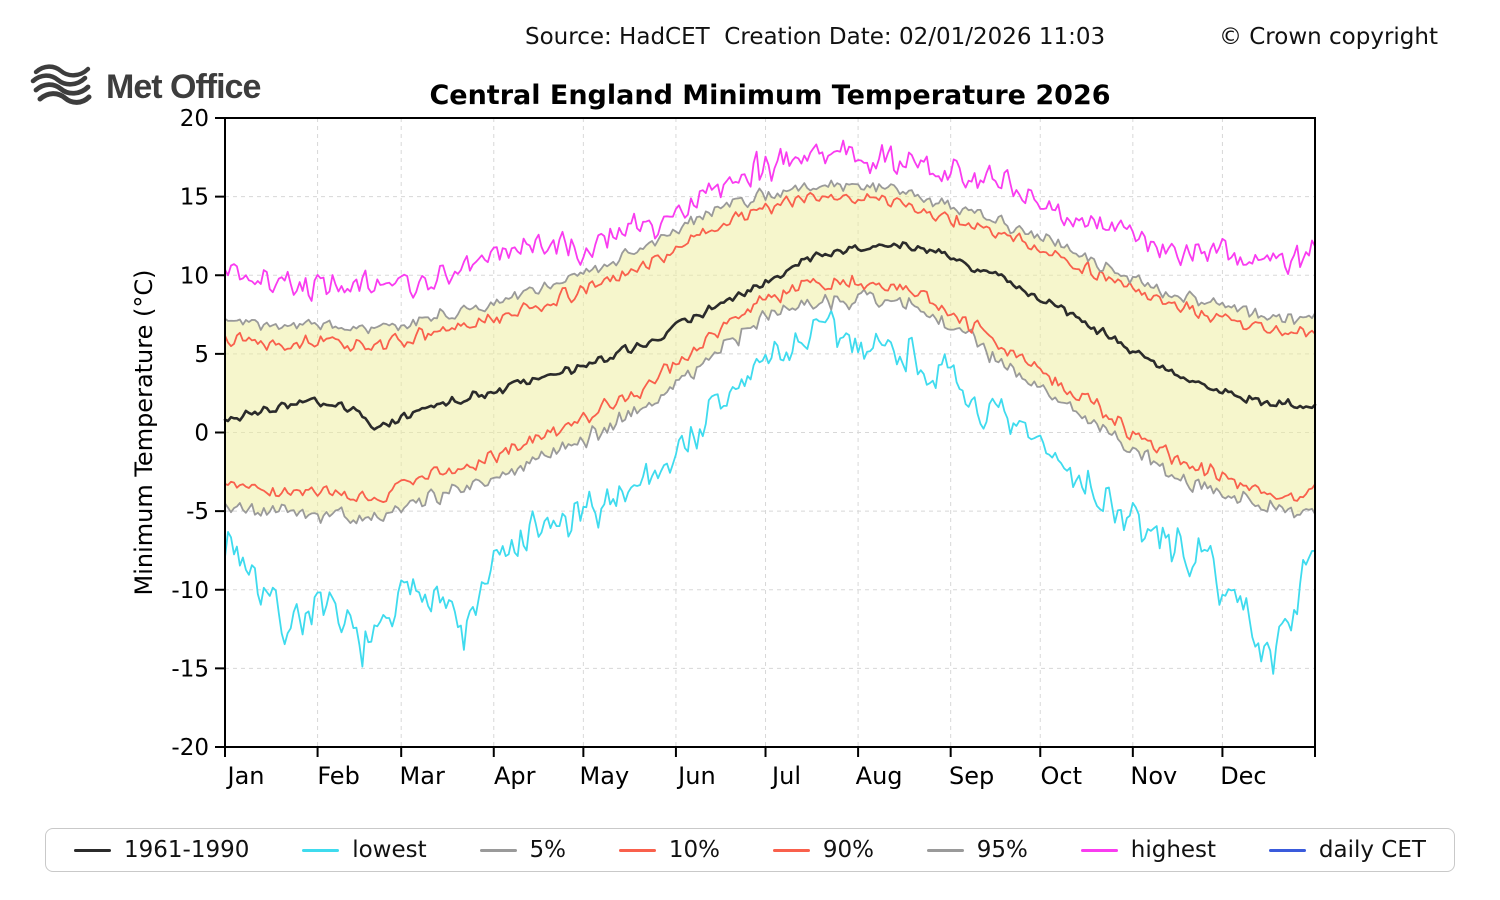 Image resolution: width=1500 pixels, height=900 pixels. What do you see at coordinates (1328, 37) in the screenshot?
I see `header-copyright-text: © Crown copyright` at bounding box center [1328, 37].